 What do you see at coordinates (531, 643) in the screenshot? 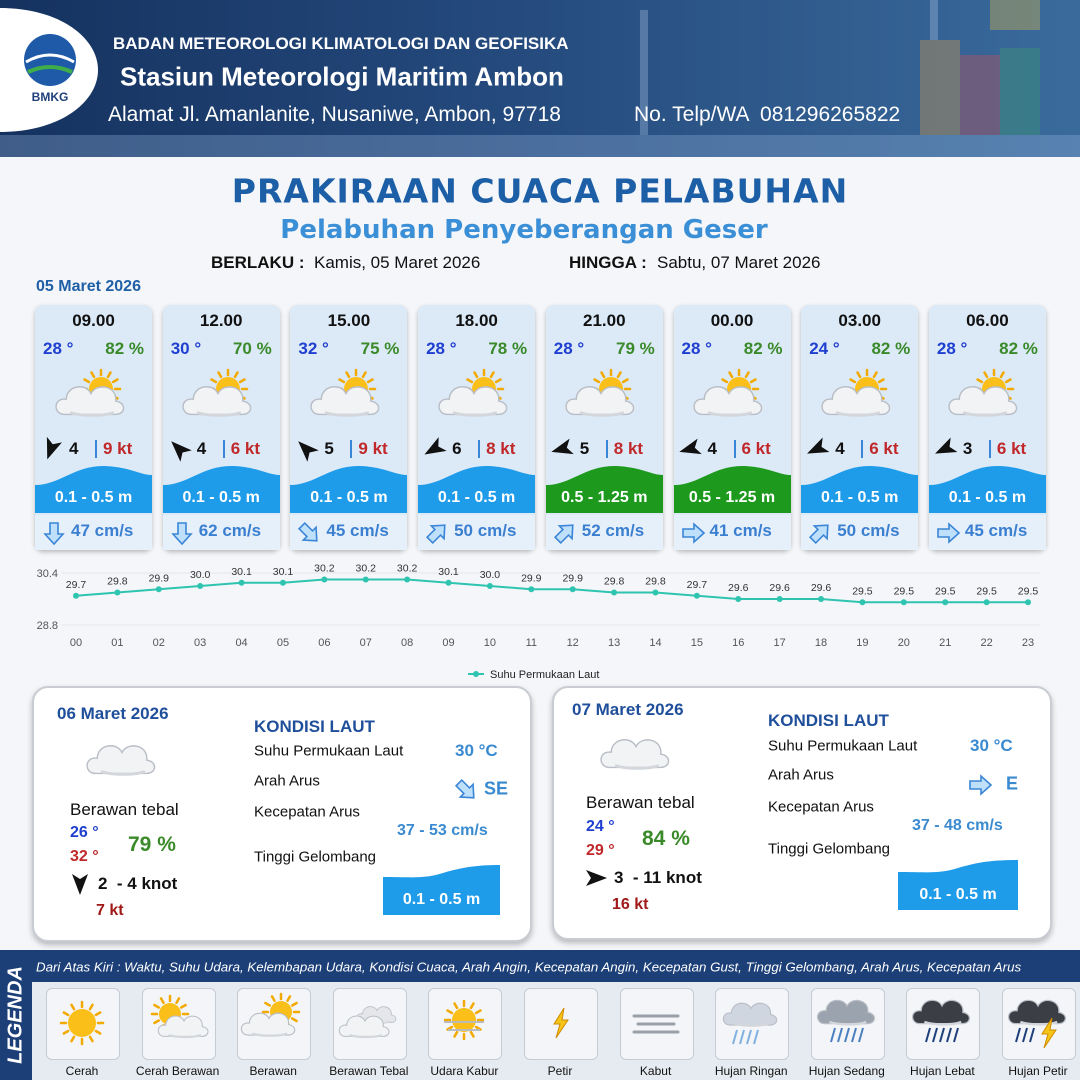
I see `x-tick-label: 11` at bounding box center [531, 643].